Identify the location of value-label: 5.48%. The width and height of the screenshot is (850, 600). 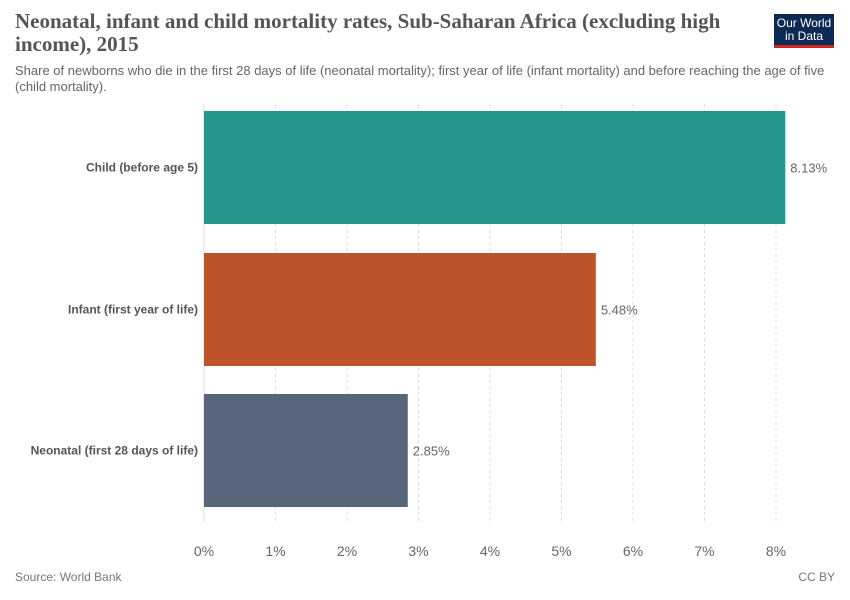
(619, 310).